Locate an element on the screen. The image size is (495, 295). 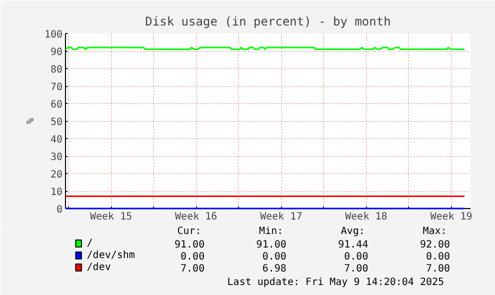
y-tick-label: 90 is located at coordinates (56, 52).